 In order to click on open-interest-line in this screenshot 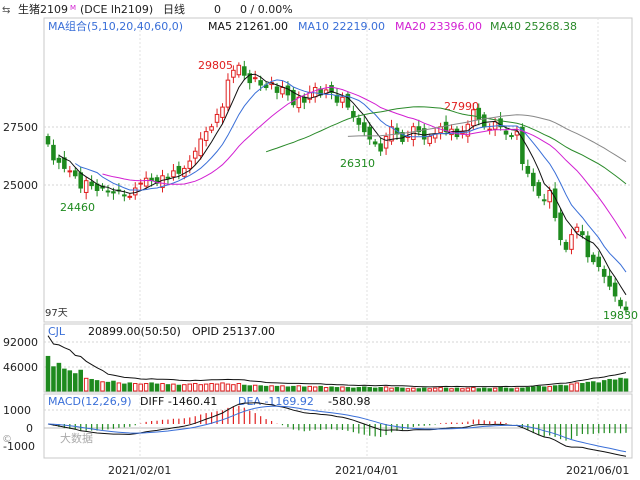, I will do `click(337, 361)`.